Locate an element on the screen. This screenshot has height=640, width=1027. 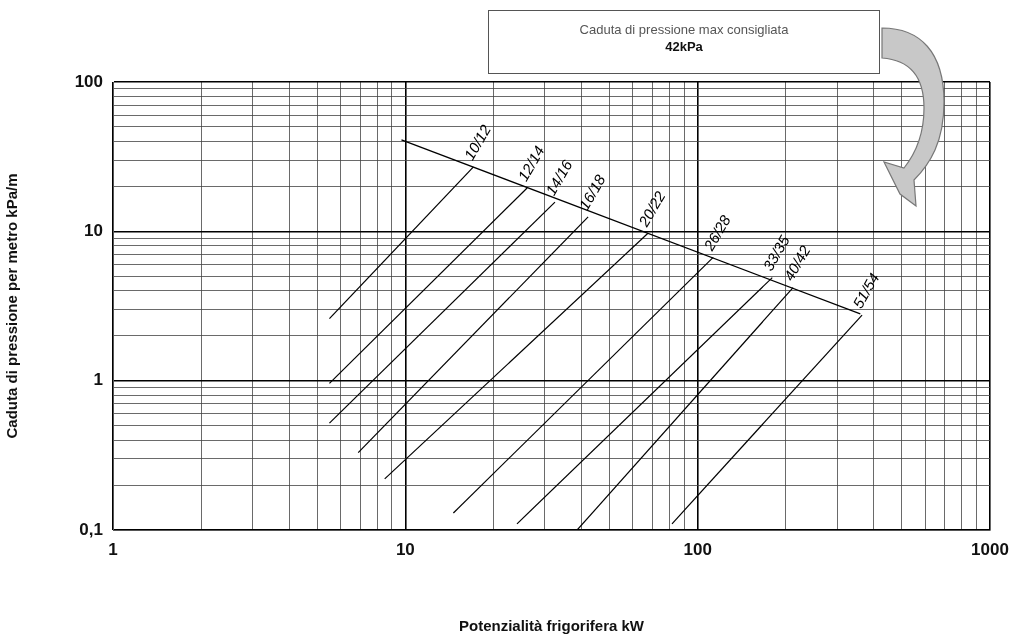
x-tick-label: 10 is located at coordinates (405, 549).